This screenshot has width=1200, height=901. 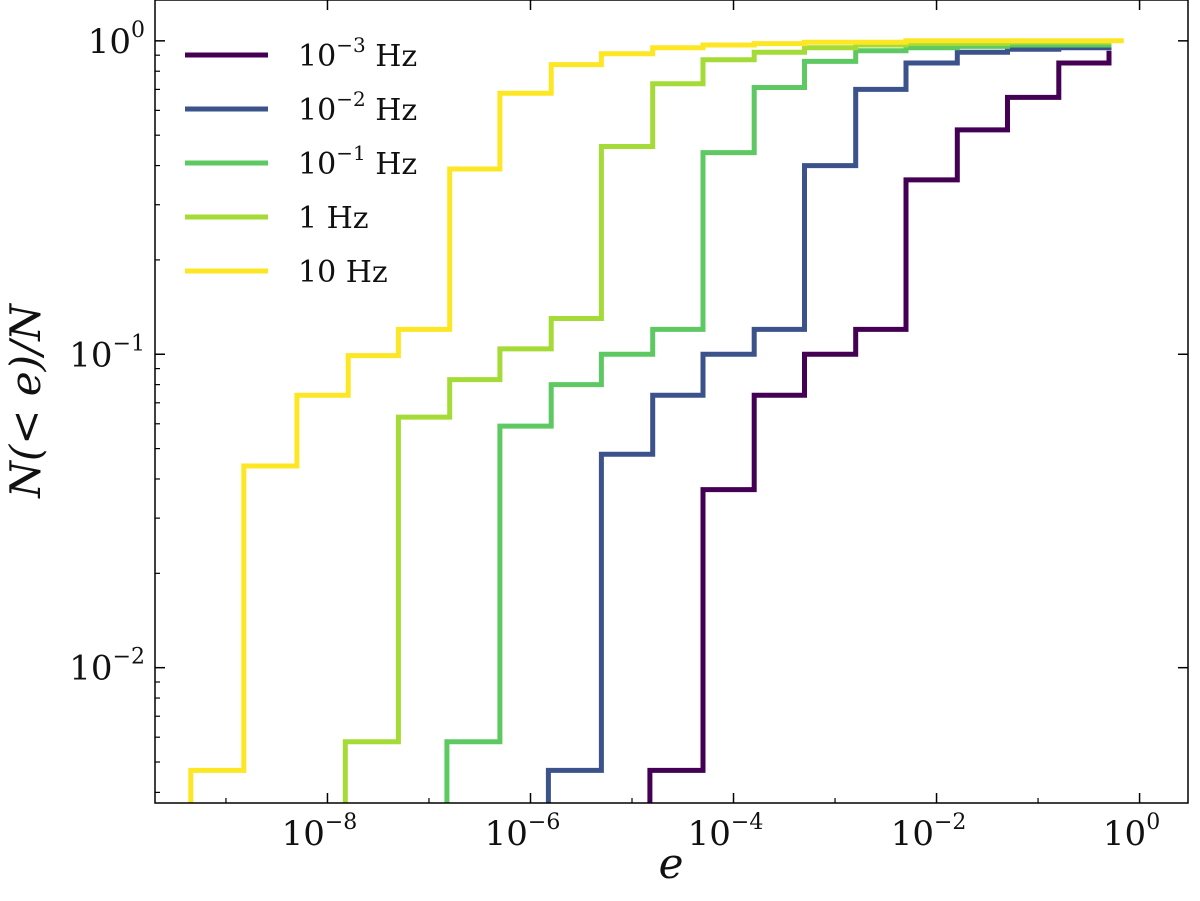 I want to click on legend-label-1: 10−2 Hz, so click(x=357, y=107).